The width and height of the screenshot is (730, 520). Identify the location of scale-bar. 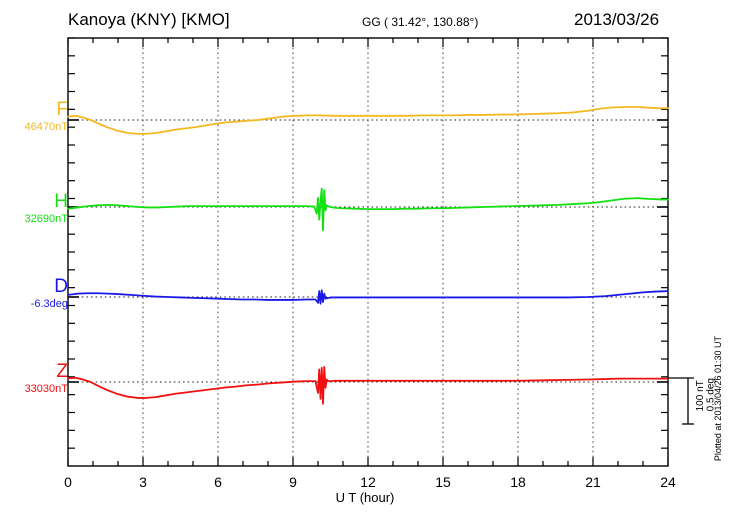
(681, 401).